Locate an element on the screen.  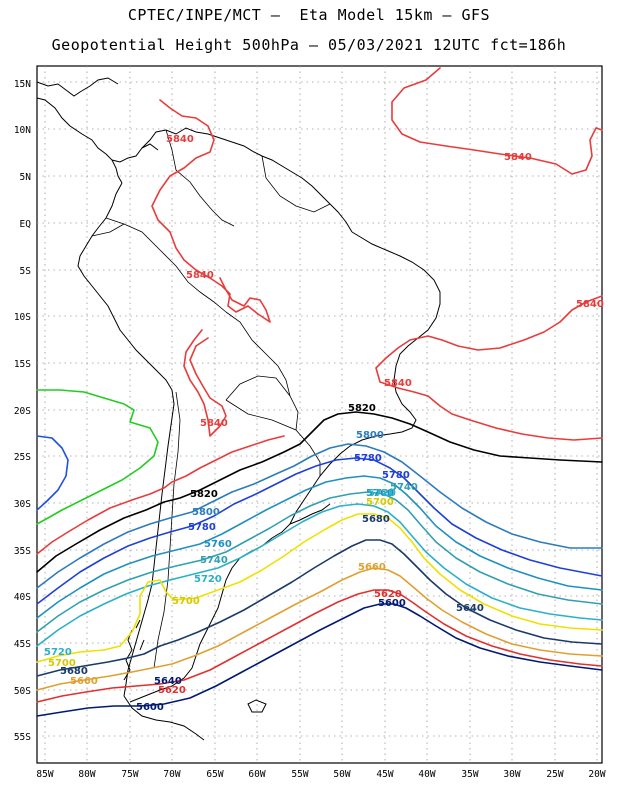
label-5780-mid: 5780 is located at coordinates (396, 475).